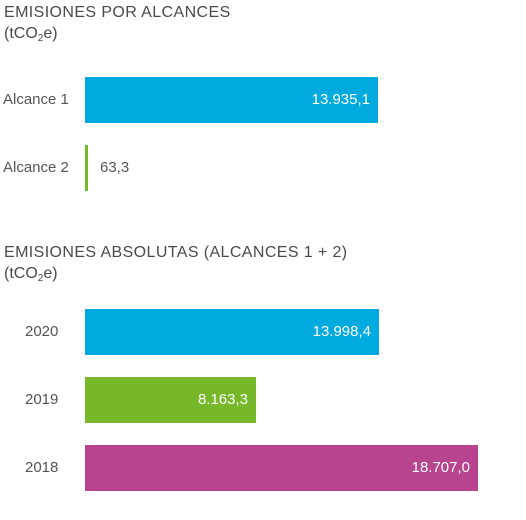 This screenshot has height=520, width=526. I want to click on value-label: 13.998,4, so click(341, 331).